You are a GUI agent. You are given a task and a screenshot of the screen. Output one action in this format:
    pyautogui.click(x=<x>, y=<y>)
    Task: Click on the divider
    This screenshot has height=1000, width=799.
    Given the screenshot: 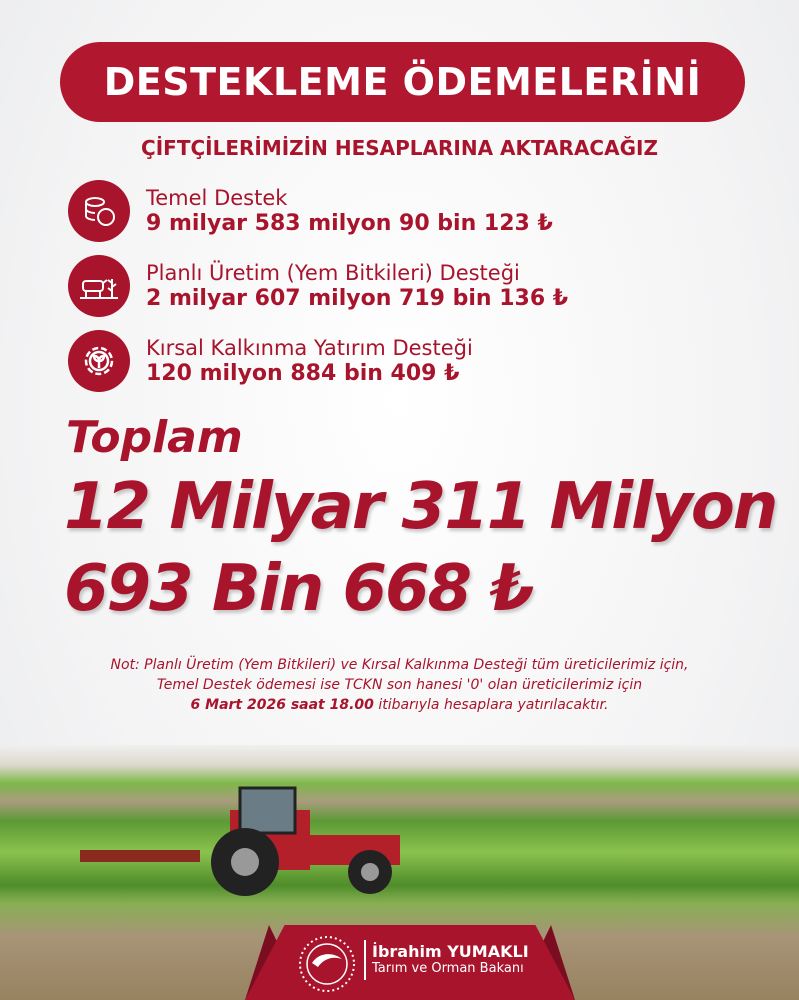 What is the action you would take?
    pyautogui.click(x=365, y=960)
    